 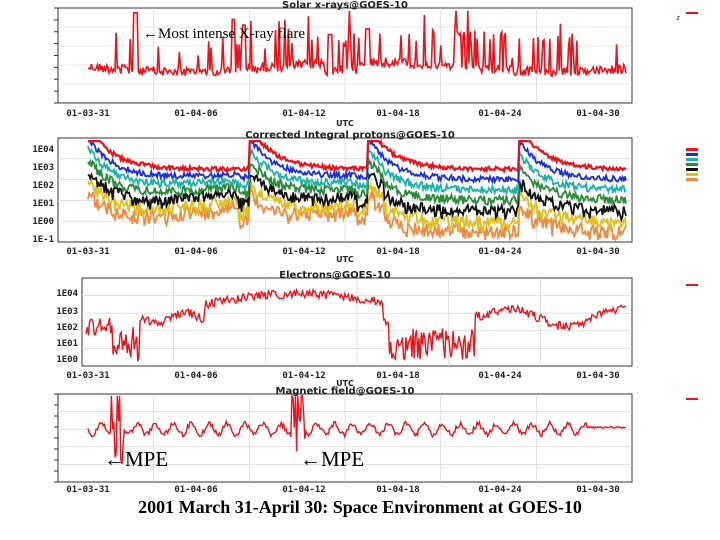 I want to click on legend-swatch-black, so click(x=692, y=169).